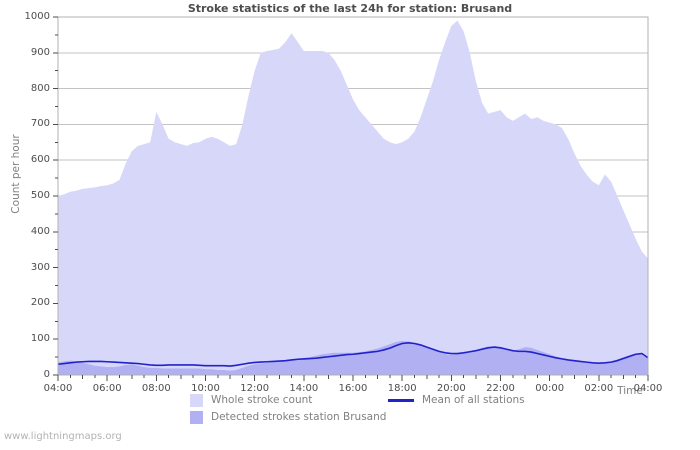 The image size is (700, 450). What do you see at coordinates (353, 388) in the screenshot?
I see `x-tick-label: 16:00` at bounding box center [353, 388].